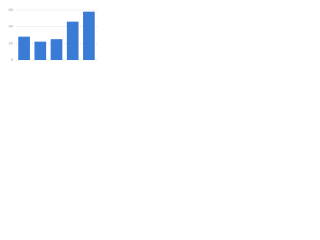 The width and height of the screenshot is (320, 240). What do you see at coordinates (11, 26) in the screenshot?
I see `y-tick-label: 40` at bounding box center [11, 26].